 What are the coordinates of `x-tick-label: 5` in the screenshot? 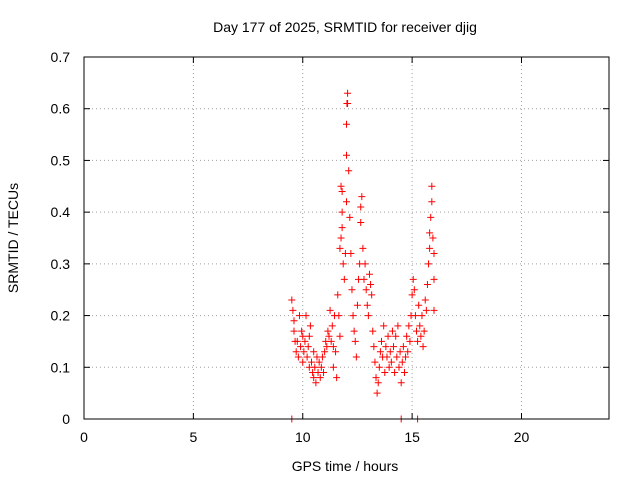 It's located at (193, 437).